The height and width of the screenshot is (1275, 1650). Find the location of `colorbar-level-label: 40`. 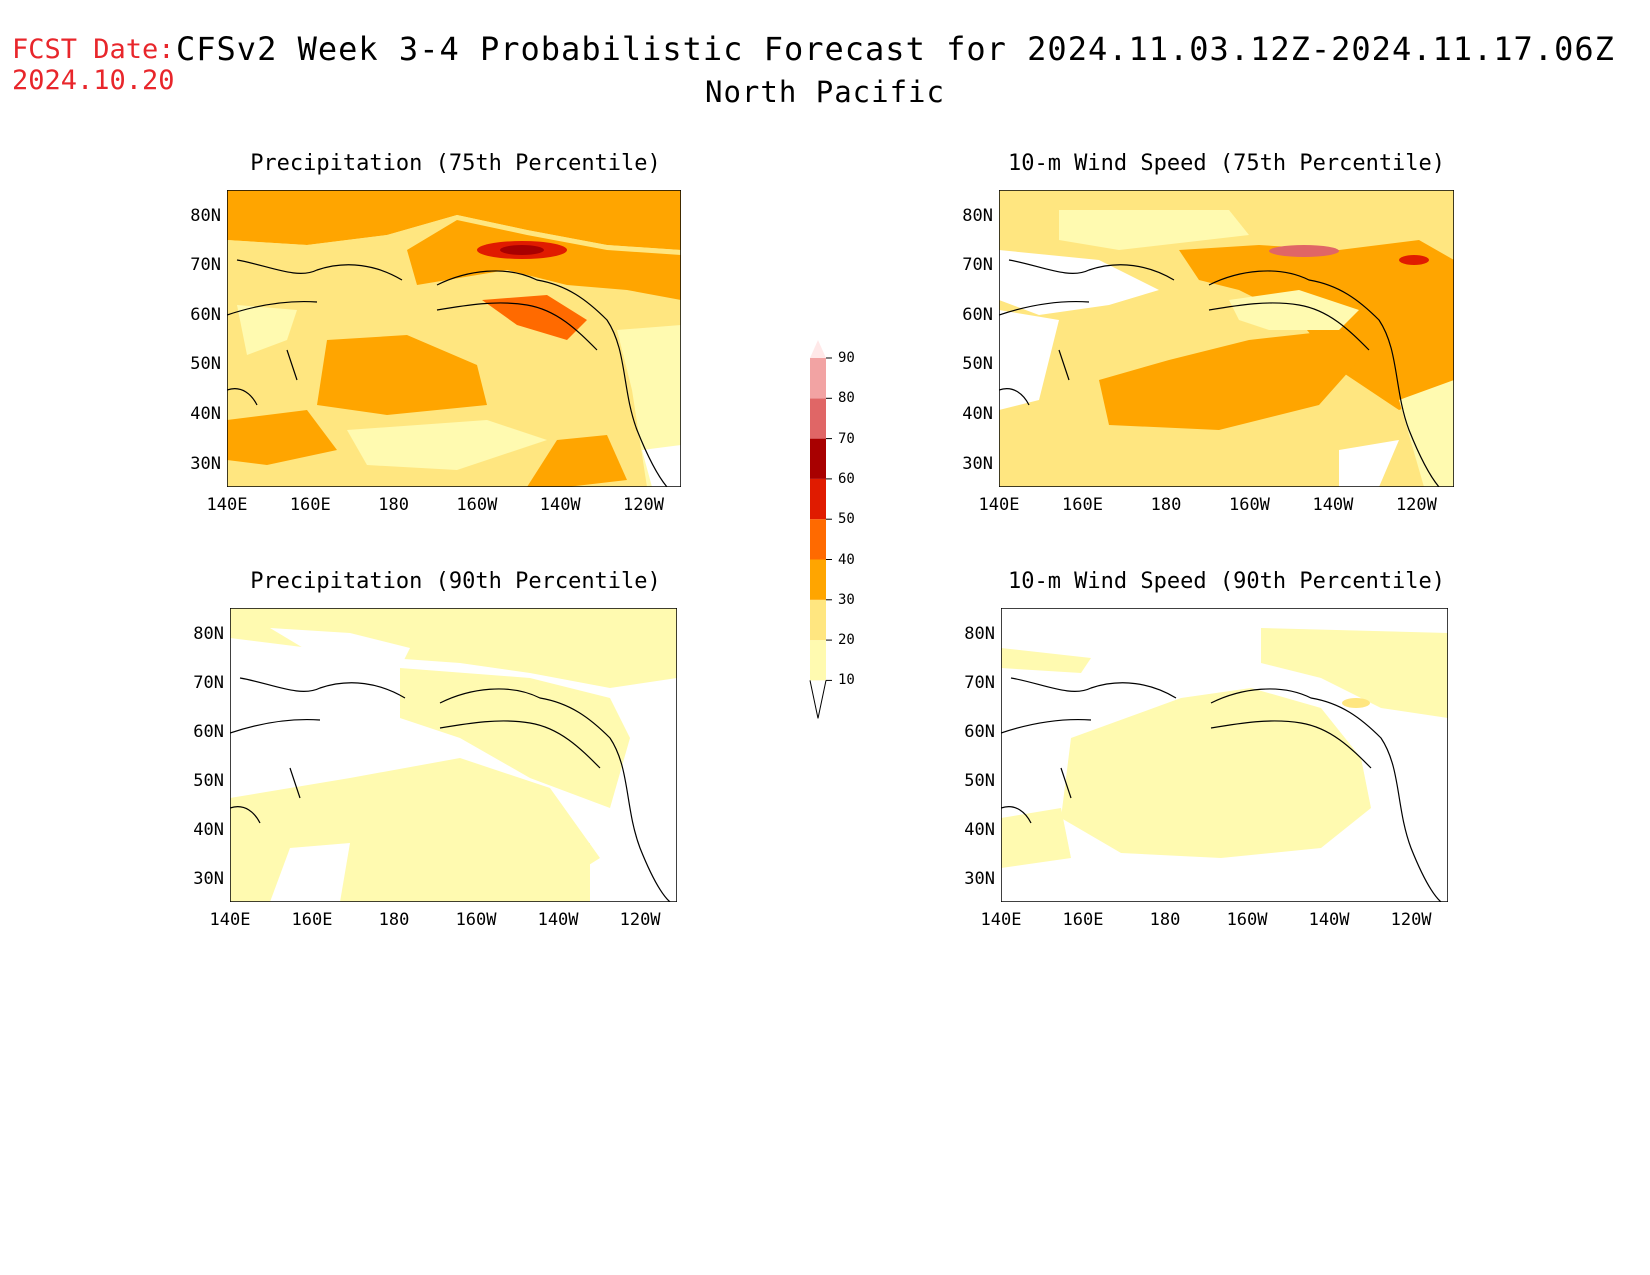

colorbar-level-label: 40 is located at coordinates (846, 559).